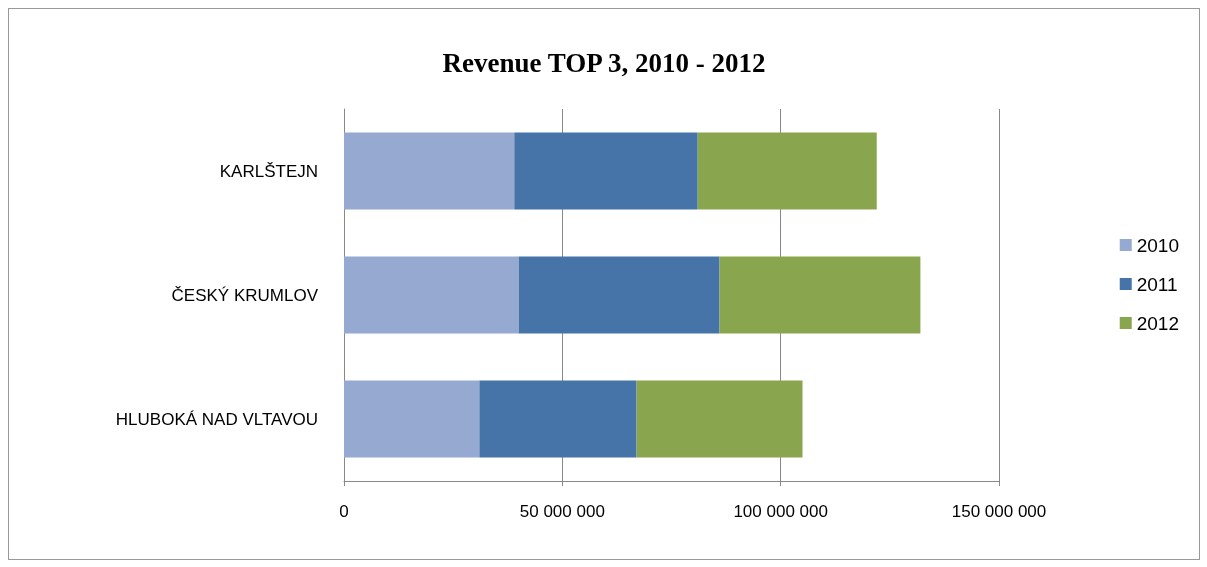 Image resolution: width=1207 pixels, height=567 pixels. What do you see at coordinates (344, 511) in the screenshot?
I see `x-tick-label: 0` at bounding box center [344, 511].